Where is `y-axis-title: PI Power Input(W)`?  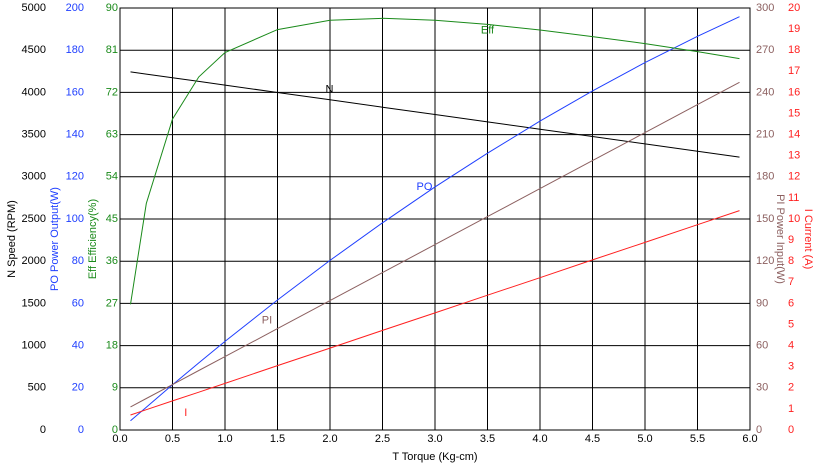
y-axis-title: PI Power Input(W) is located at coordinates (780, 239).